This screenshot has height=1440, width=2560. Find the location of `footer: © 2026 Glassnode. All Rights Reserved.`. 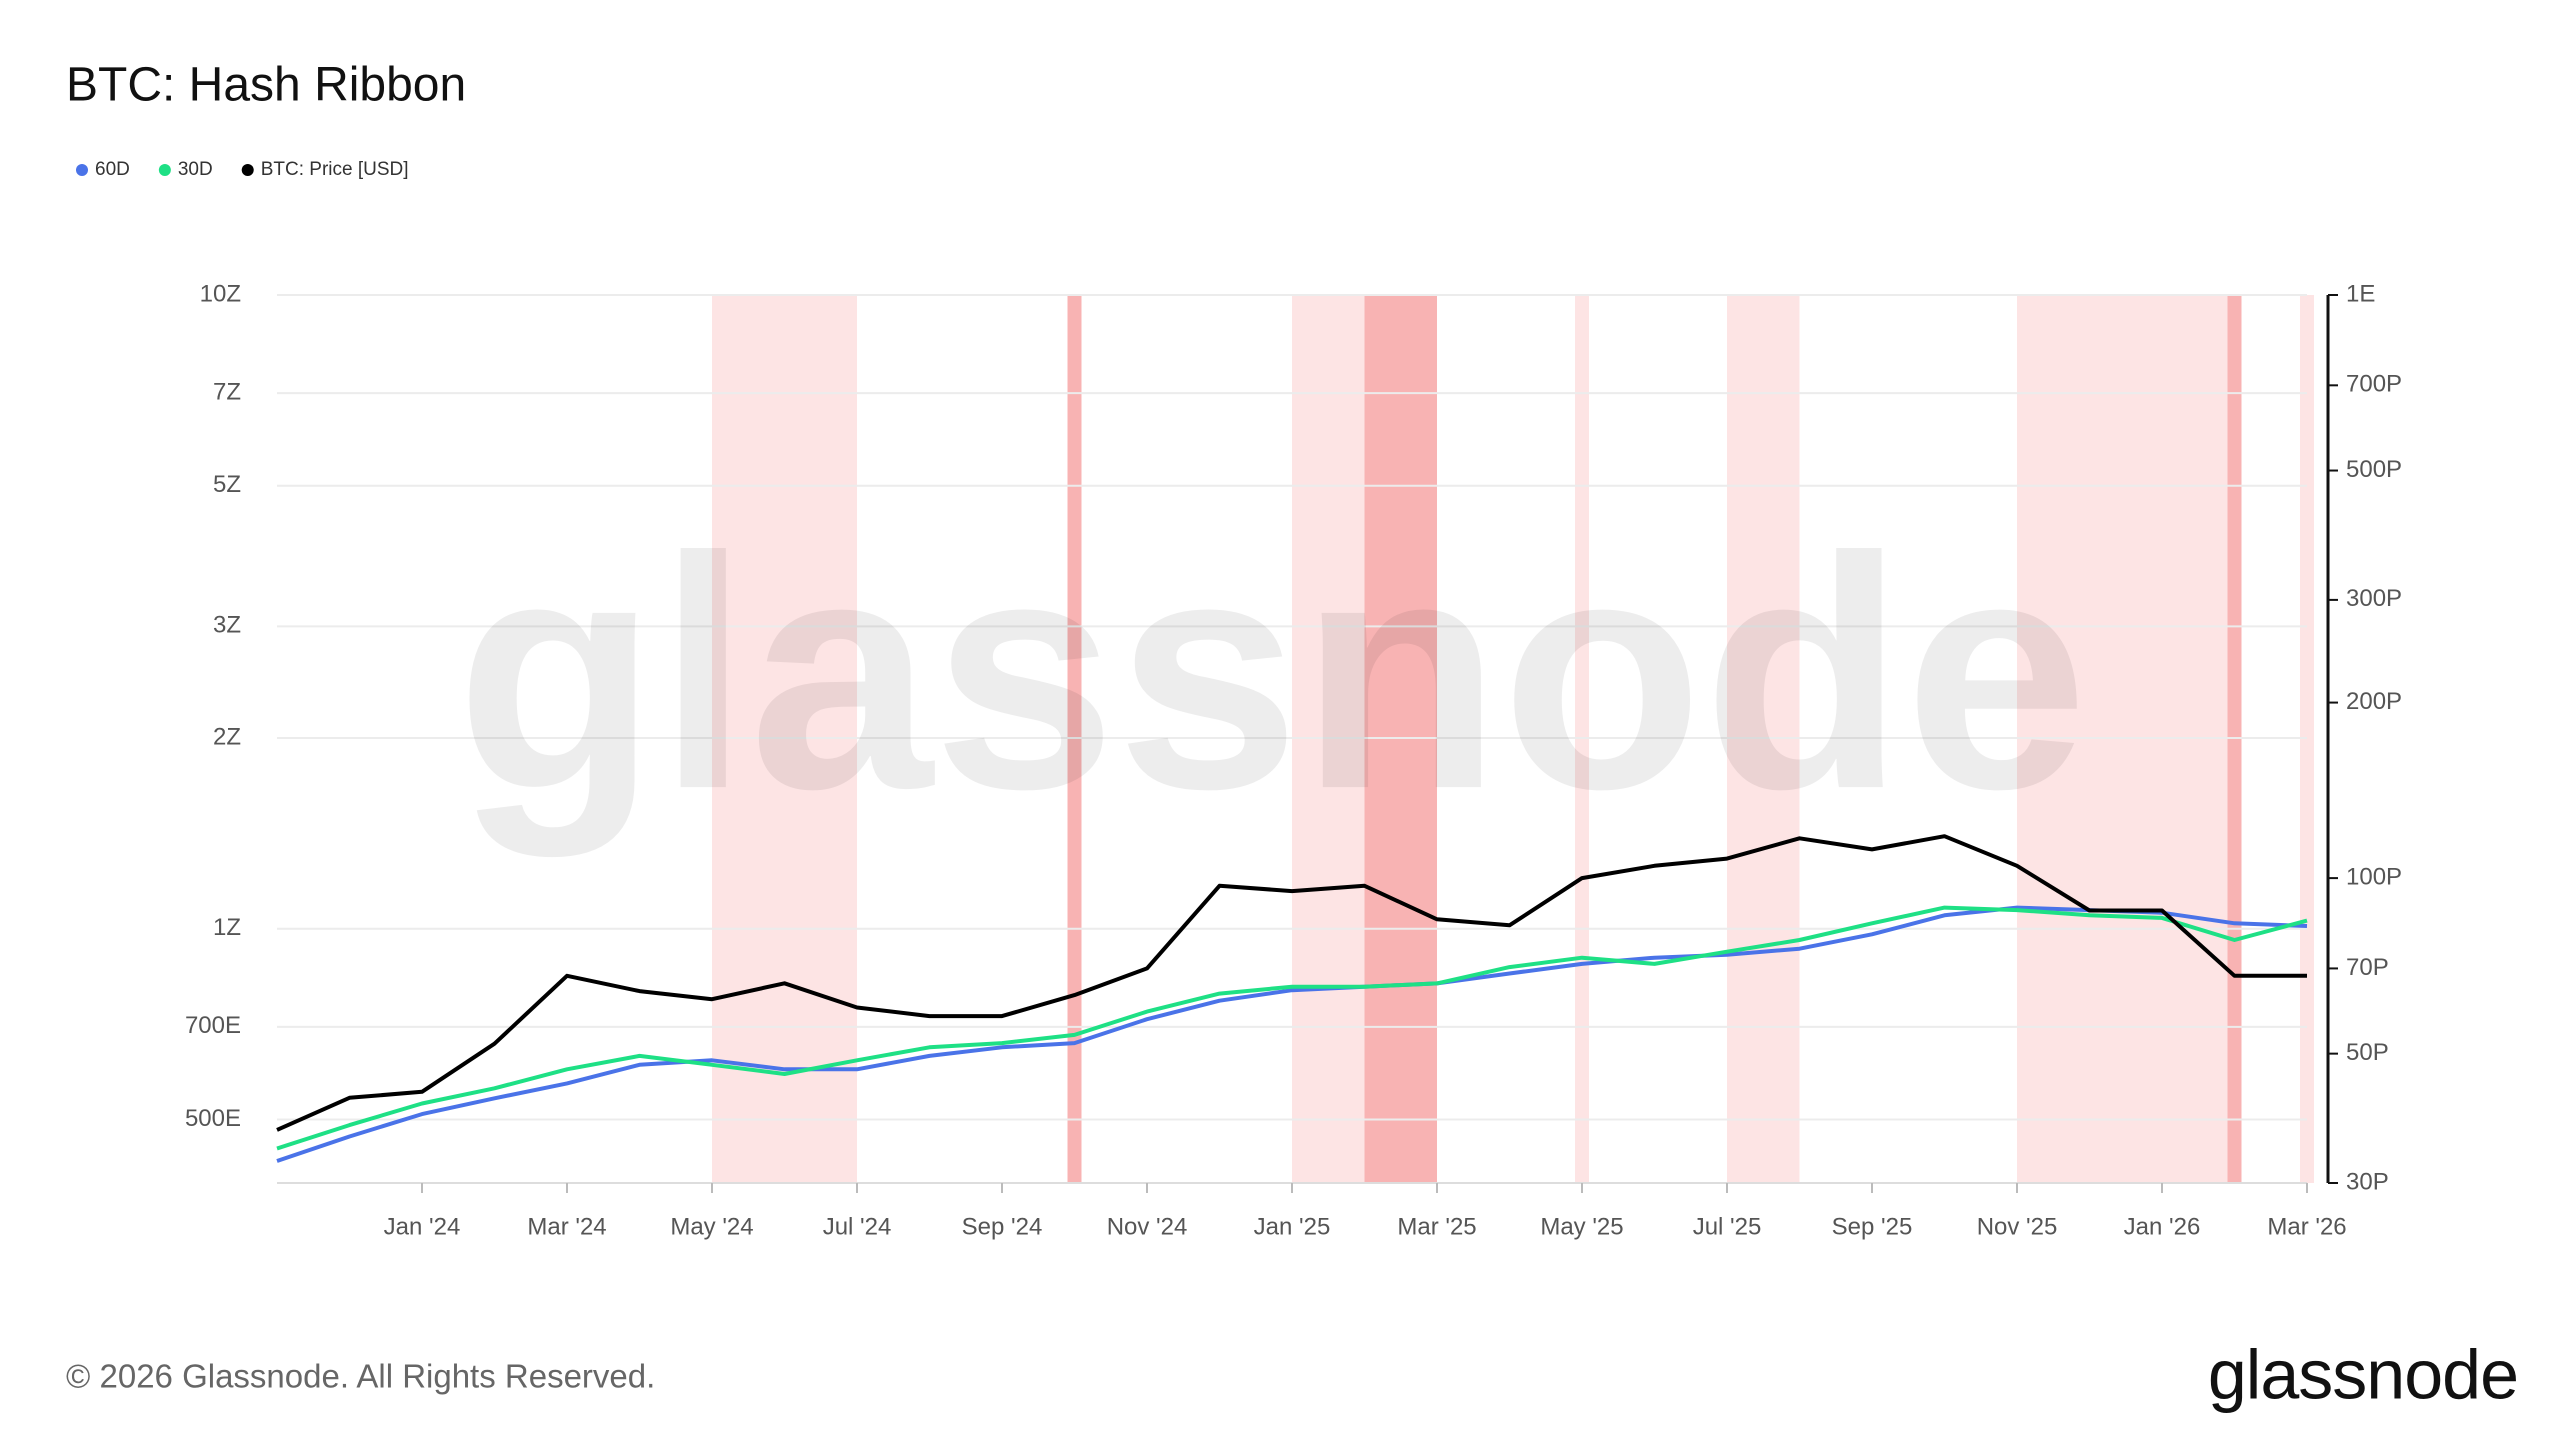

footer: © 2026 Glassnode. All Rights Reserved. is located at coordinates (360, 1376).